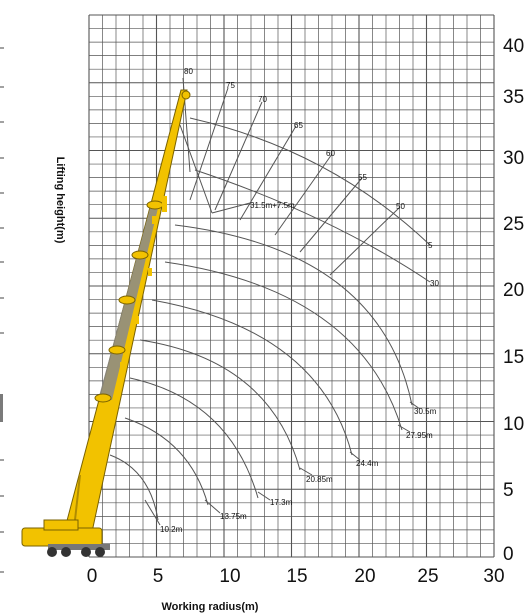 Image resolution: width=527 pixels, height=614 pixels. I want to click on angle-55: 55, so click(362, 177).